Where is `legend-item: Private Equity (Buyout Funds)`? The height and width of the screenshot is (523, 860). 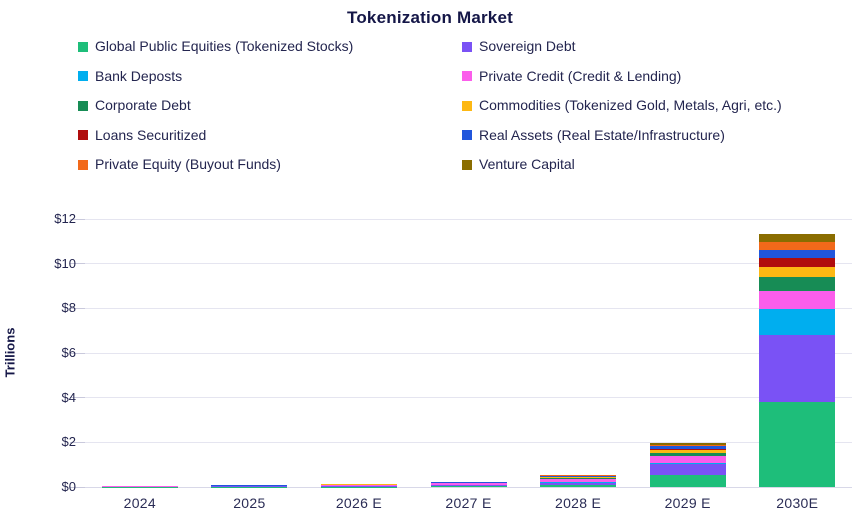
legend-item: Private Equity (Buyout Funds) is located at coordinates (270, 164).